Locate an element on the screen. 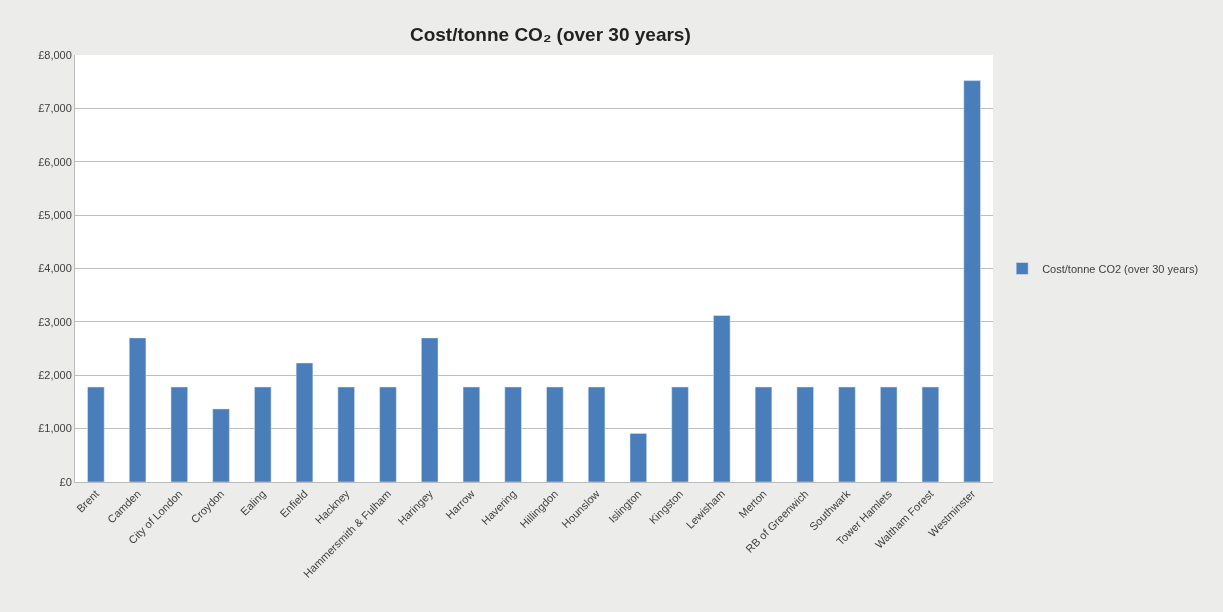 This screenshot has height=612, width=1223. y-tick-label: £4,000 is located at coordinates (55, 268).